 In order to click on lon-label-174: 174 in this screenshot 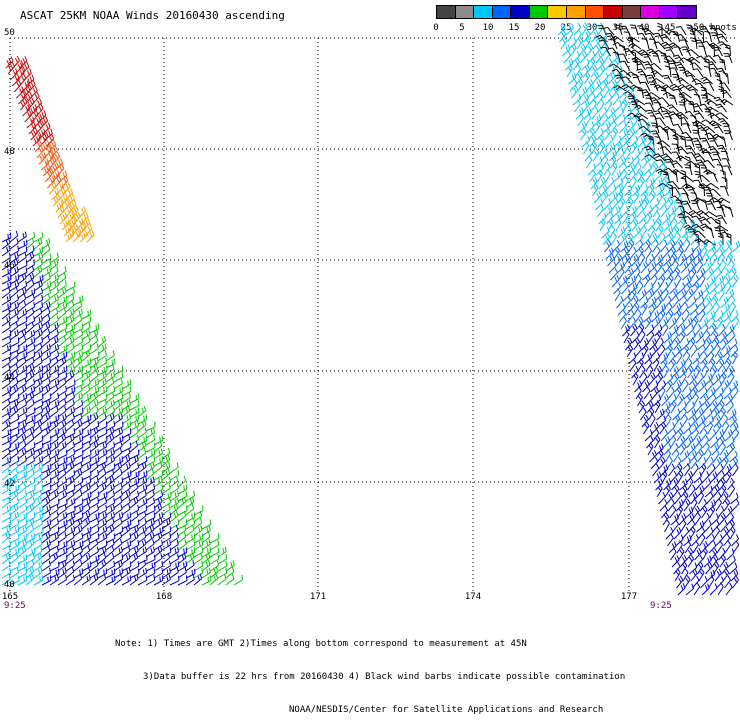, I will do `click(473, 597)`.